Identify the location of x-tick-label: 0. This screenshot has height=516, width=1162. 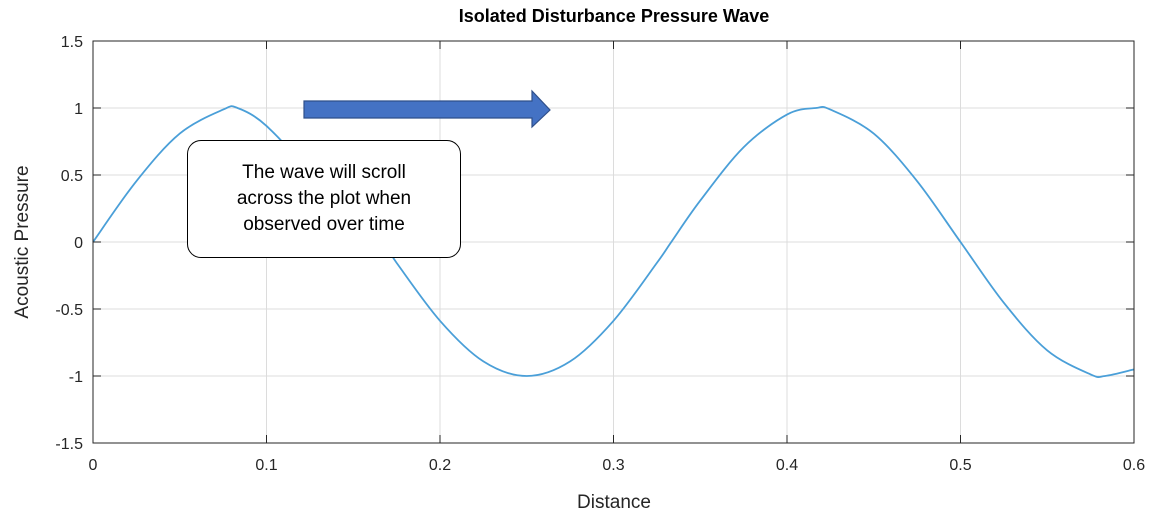
(93, 465).